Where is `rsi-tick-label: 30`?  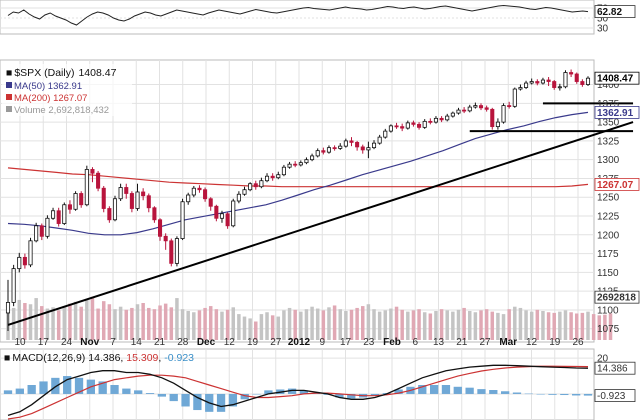 rsi-tick-label: 30 is located at coordinates (603, 29).